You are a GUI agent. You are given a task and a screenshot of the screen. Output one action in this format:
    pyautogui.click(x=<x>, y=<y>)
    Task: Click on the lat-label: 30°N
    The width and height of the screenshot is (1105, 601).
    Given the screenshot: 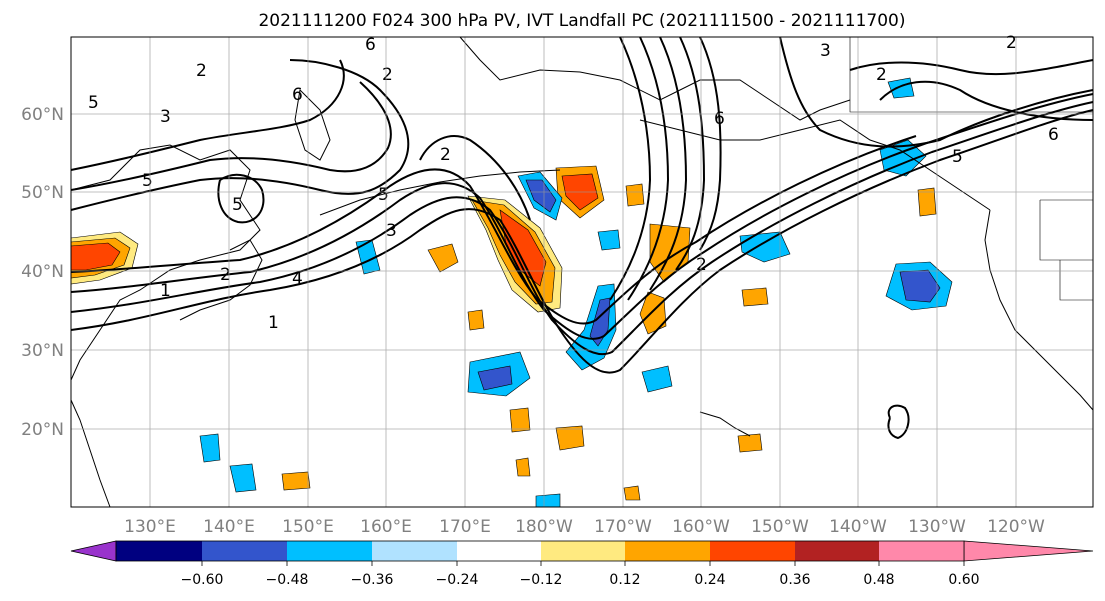 What is the action you would take?
    pyautogui.click(x=42, y=351)
    